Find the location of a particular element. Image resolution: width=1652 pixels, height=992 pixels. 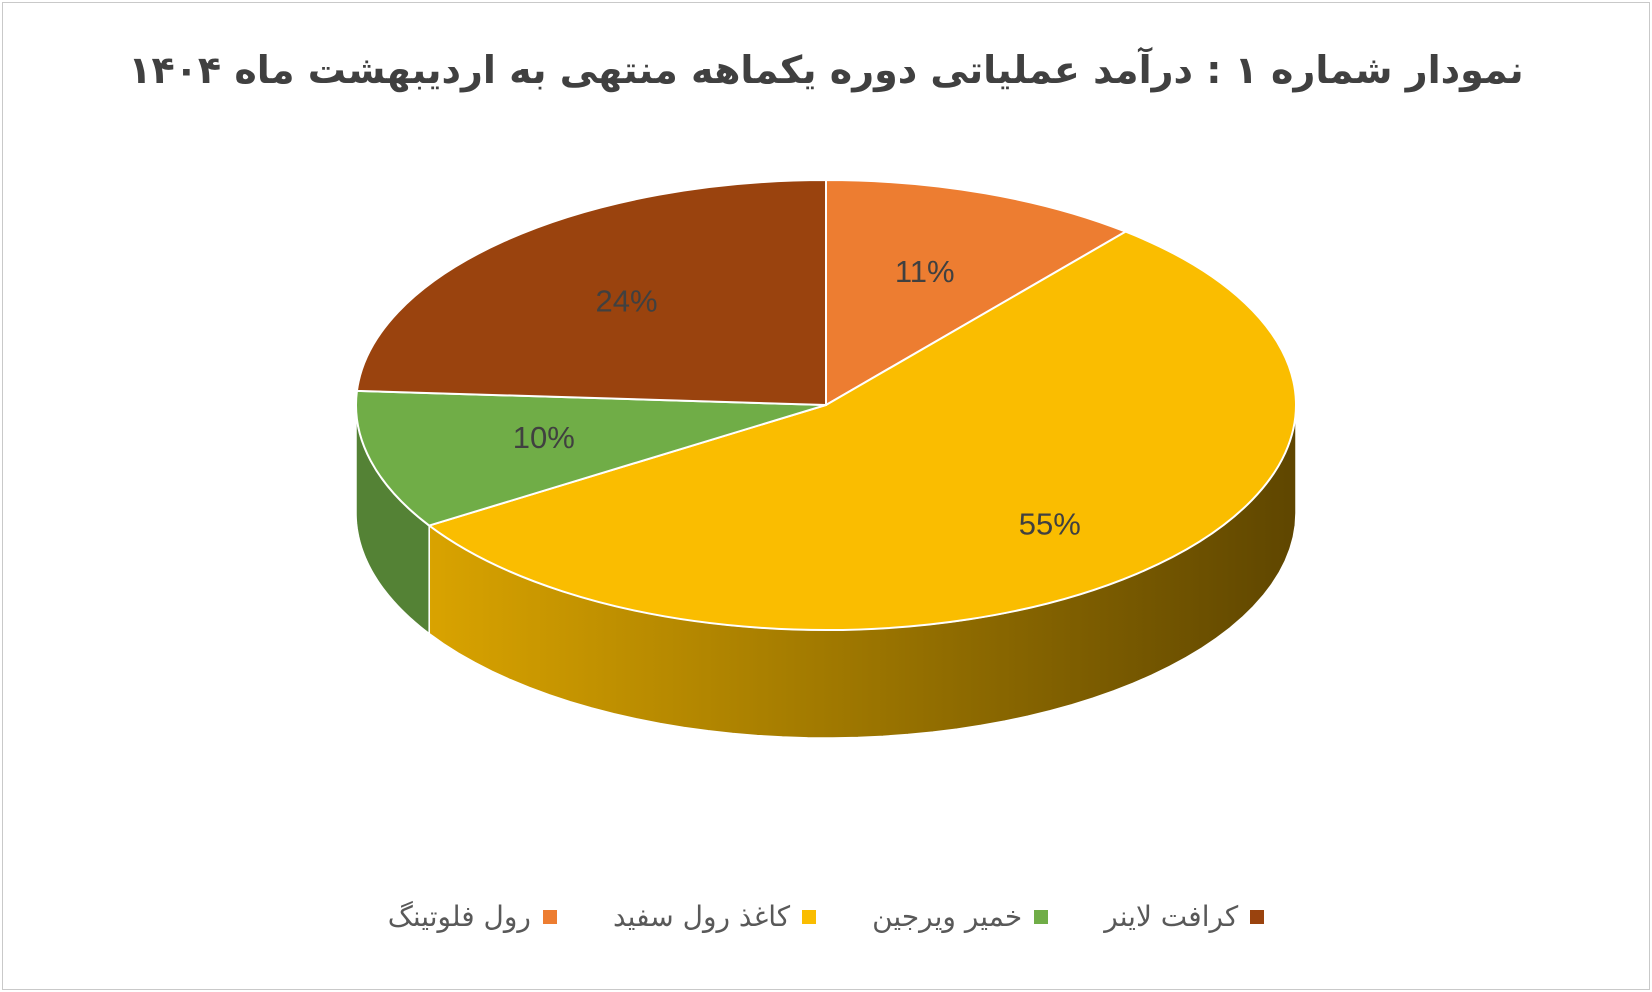

legend-label: کرافت لاینر is located at coordinates (1171, 916).